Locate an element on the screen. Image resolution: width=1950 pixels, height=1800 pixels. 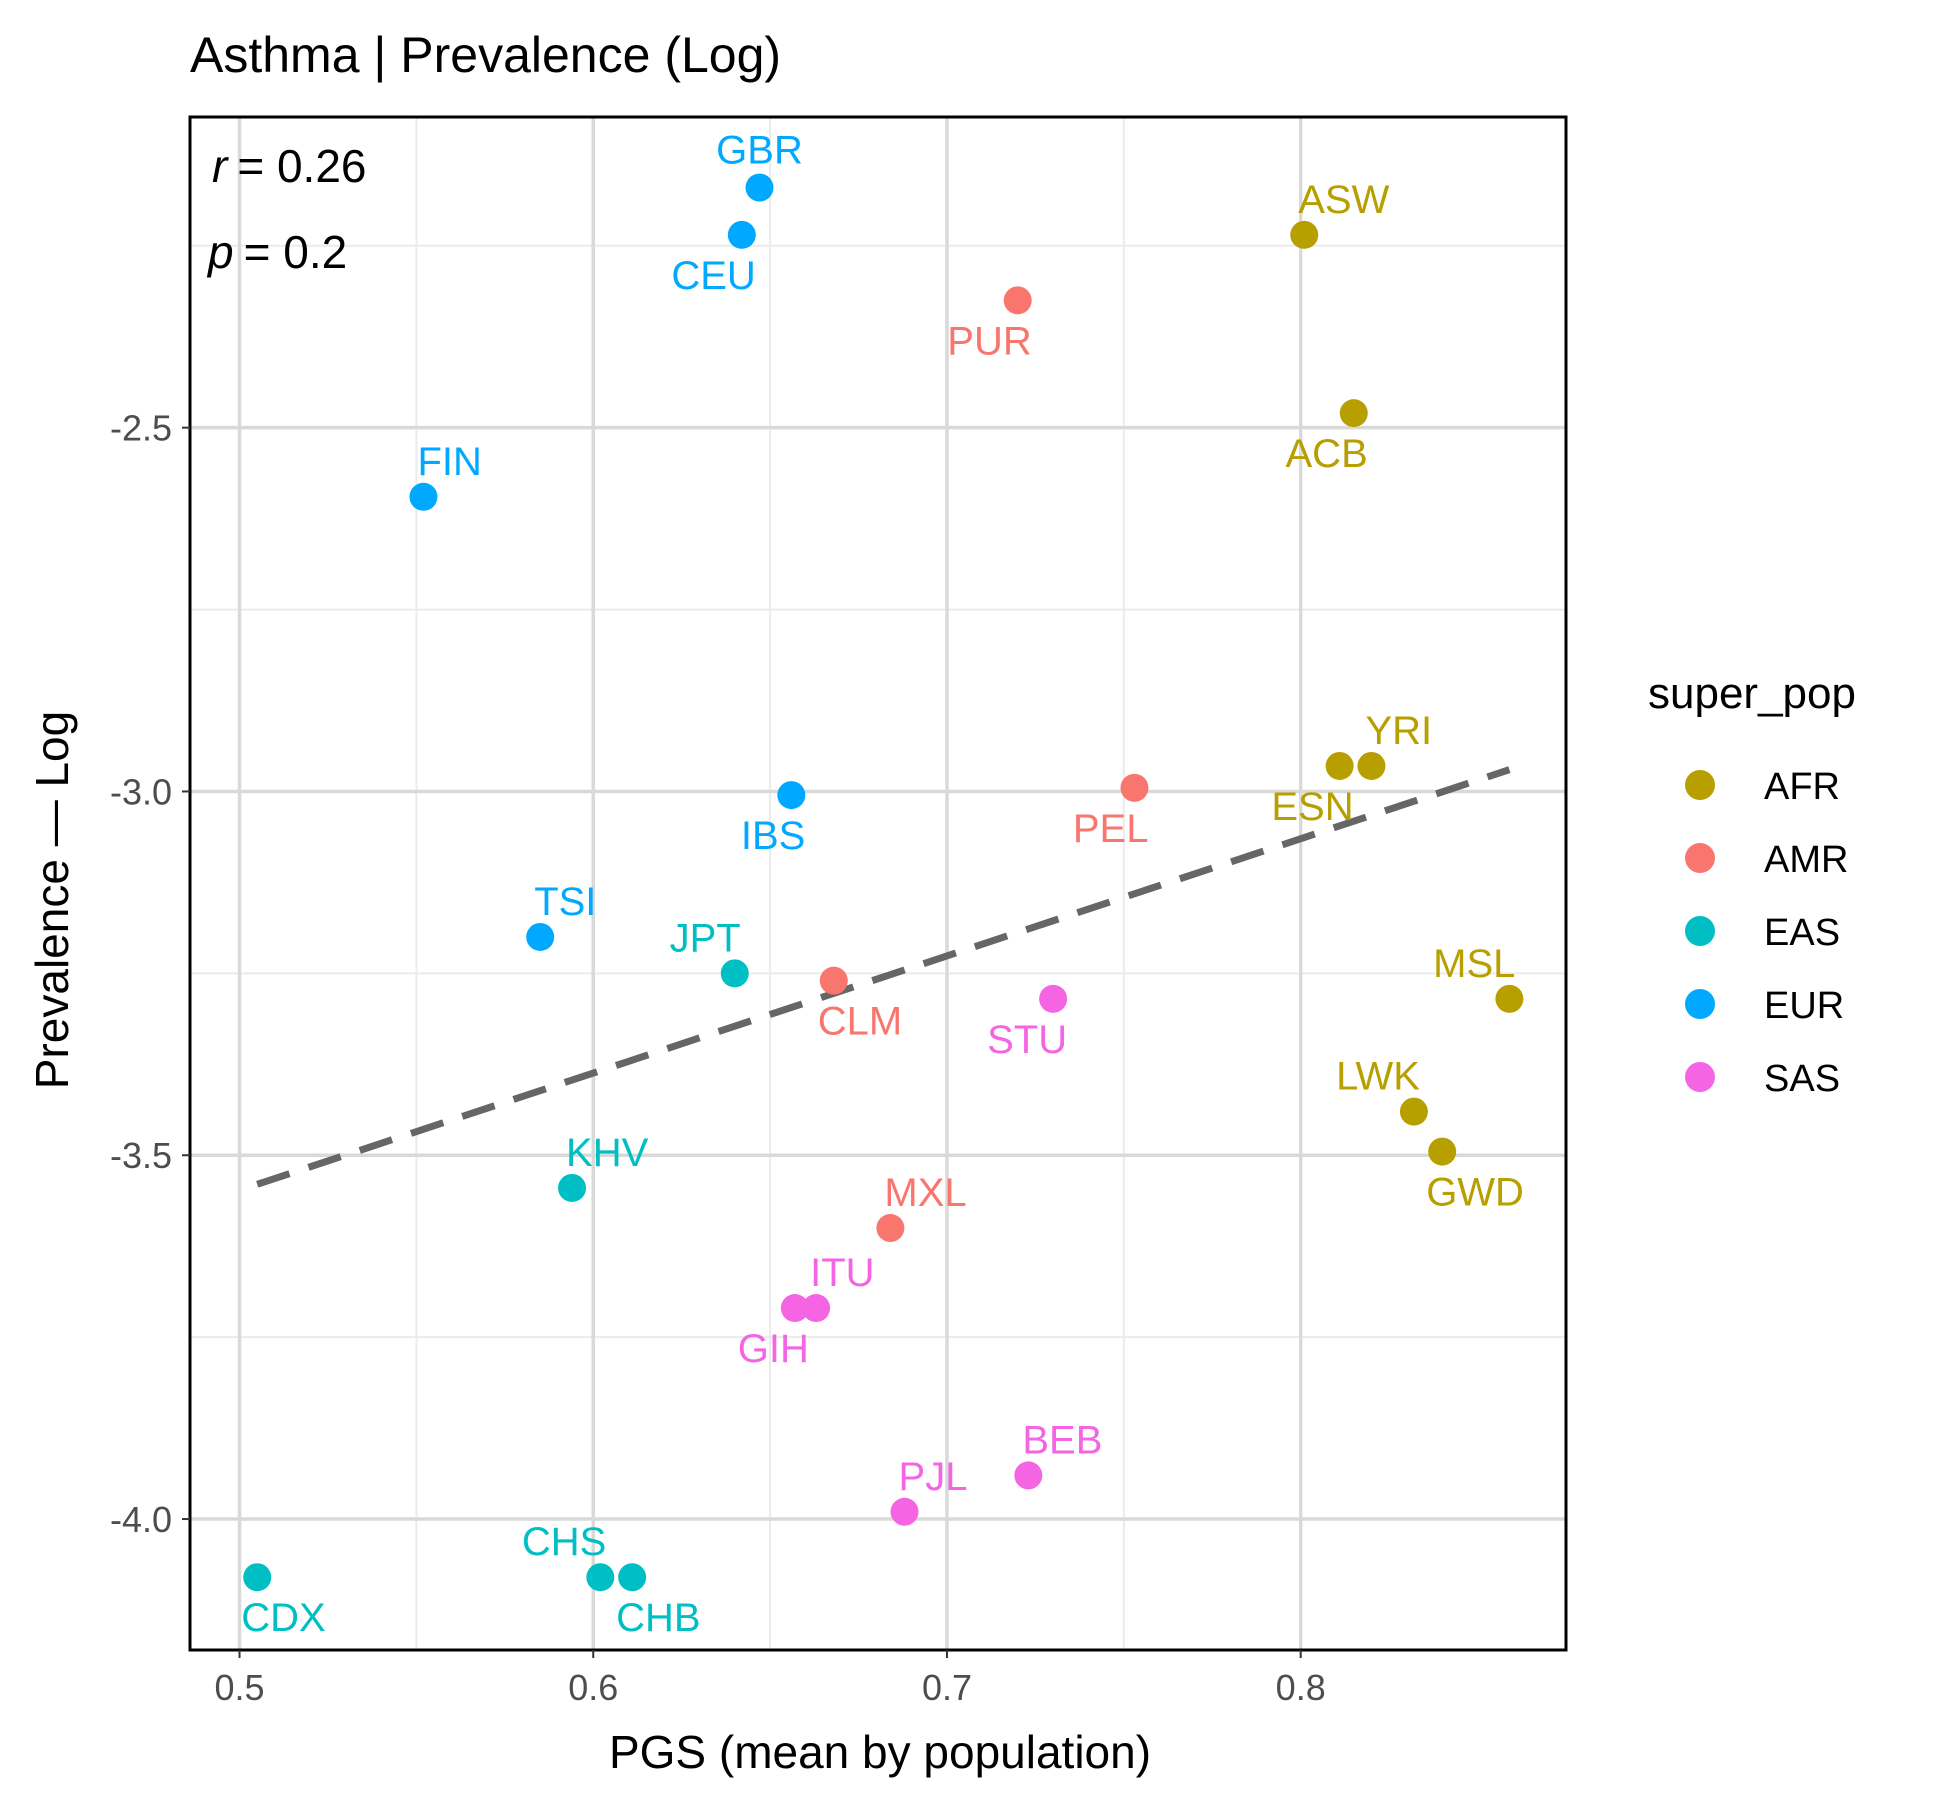
point-label: PUR is located at coordinates (989, 341).